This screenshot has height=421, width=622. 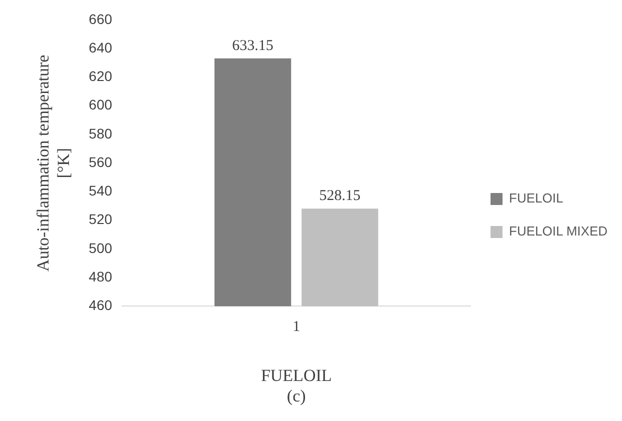 What do you see at coordinates (100, 248) in the screenshot?
I see `y-tick-label: 500` at bounding box center [100, 248].